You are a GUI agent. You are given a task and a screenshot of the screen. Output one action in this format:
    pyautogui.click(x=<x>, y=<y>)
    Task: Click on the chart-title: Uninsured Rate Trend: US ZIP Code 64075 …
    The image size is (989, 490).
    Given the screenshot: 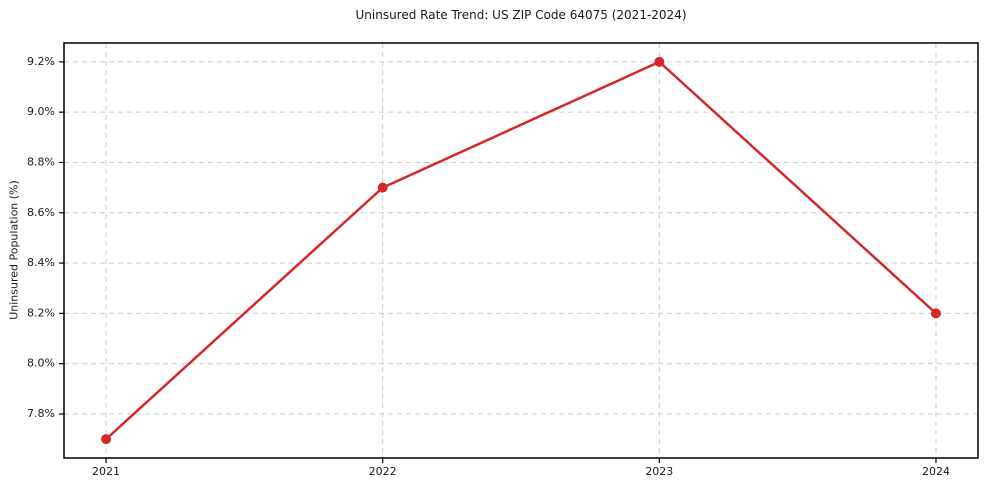 What is the action you would take?
    pyautogui.click(x=521, y=15)
    